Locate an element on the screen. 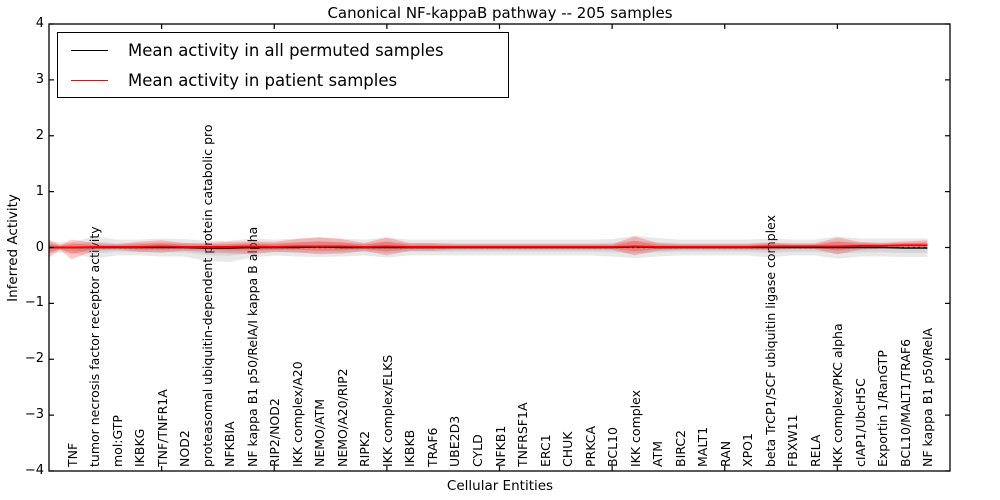 This screenshot has height=500, width=1000. y-tick-label: 2 is located at coordinates (39, 135).